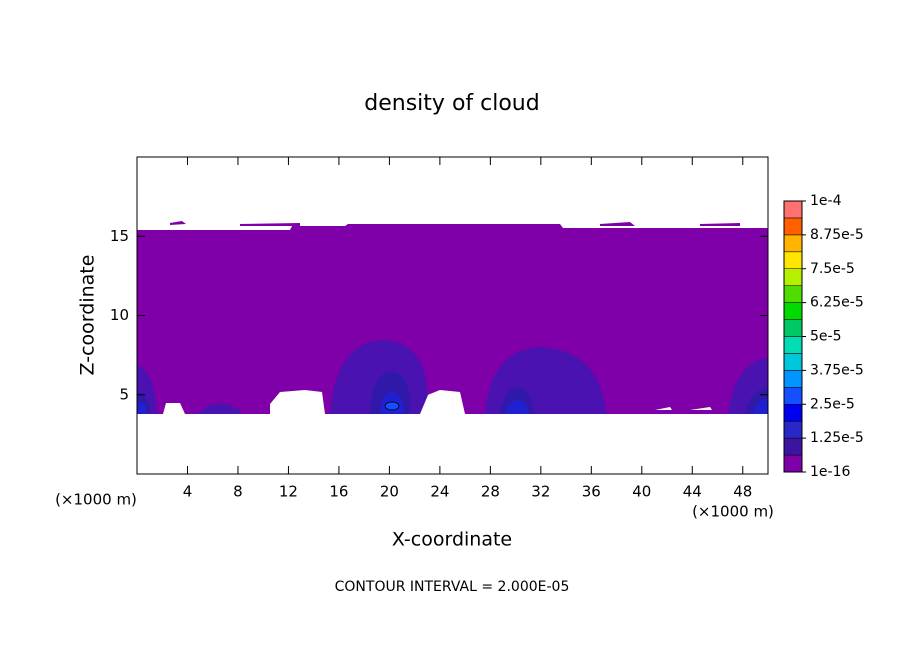  I want to click on x-tick-label: 32, so click(540, 492).